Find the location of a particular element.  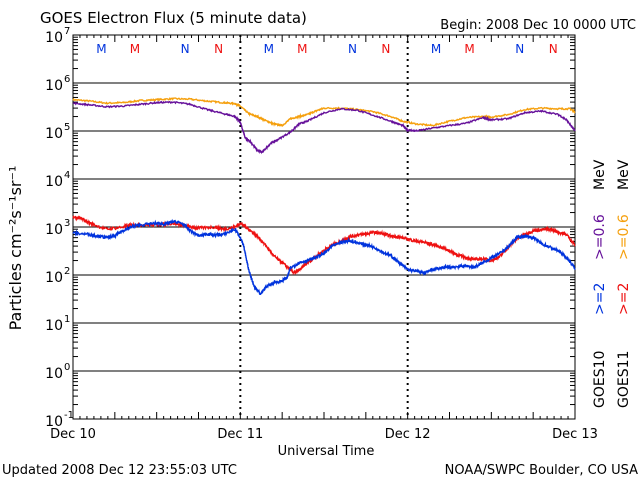

y-tick-exponent: 7 is located at coordinates (67, 31).